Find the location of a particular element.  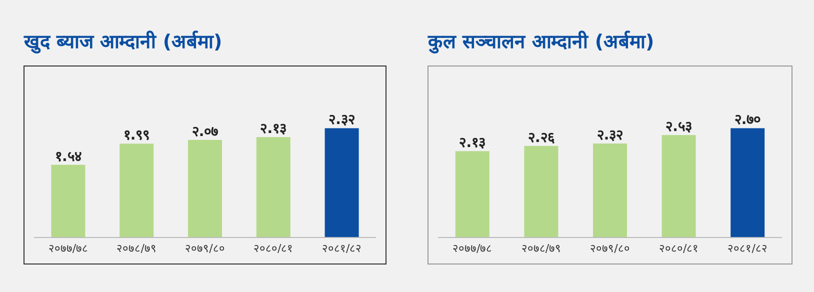

data-label: २.०७ is located at coordinates (205, 132).